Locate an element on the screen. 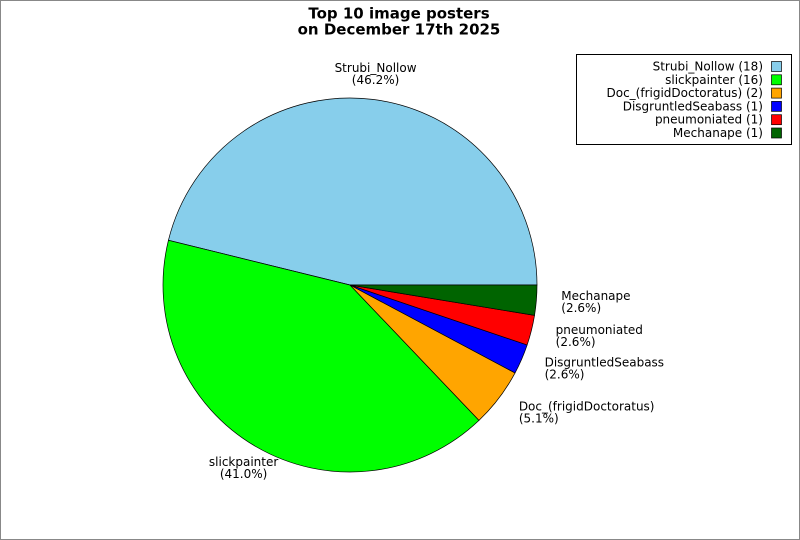  slice-label: slickpainter is located at coordinates (243, 462).